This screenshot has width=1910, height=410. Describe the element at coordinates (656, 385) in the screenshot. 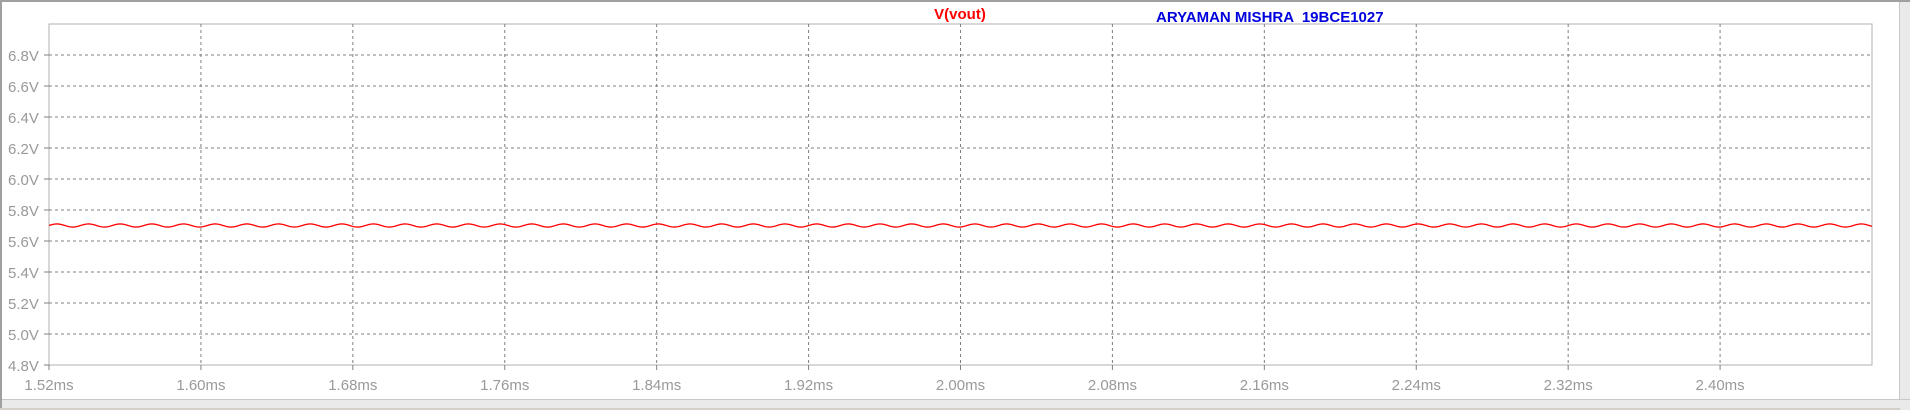

I see `x-tick-label: 1.84ms` at that location.